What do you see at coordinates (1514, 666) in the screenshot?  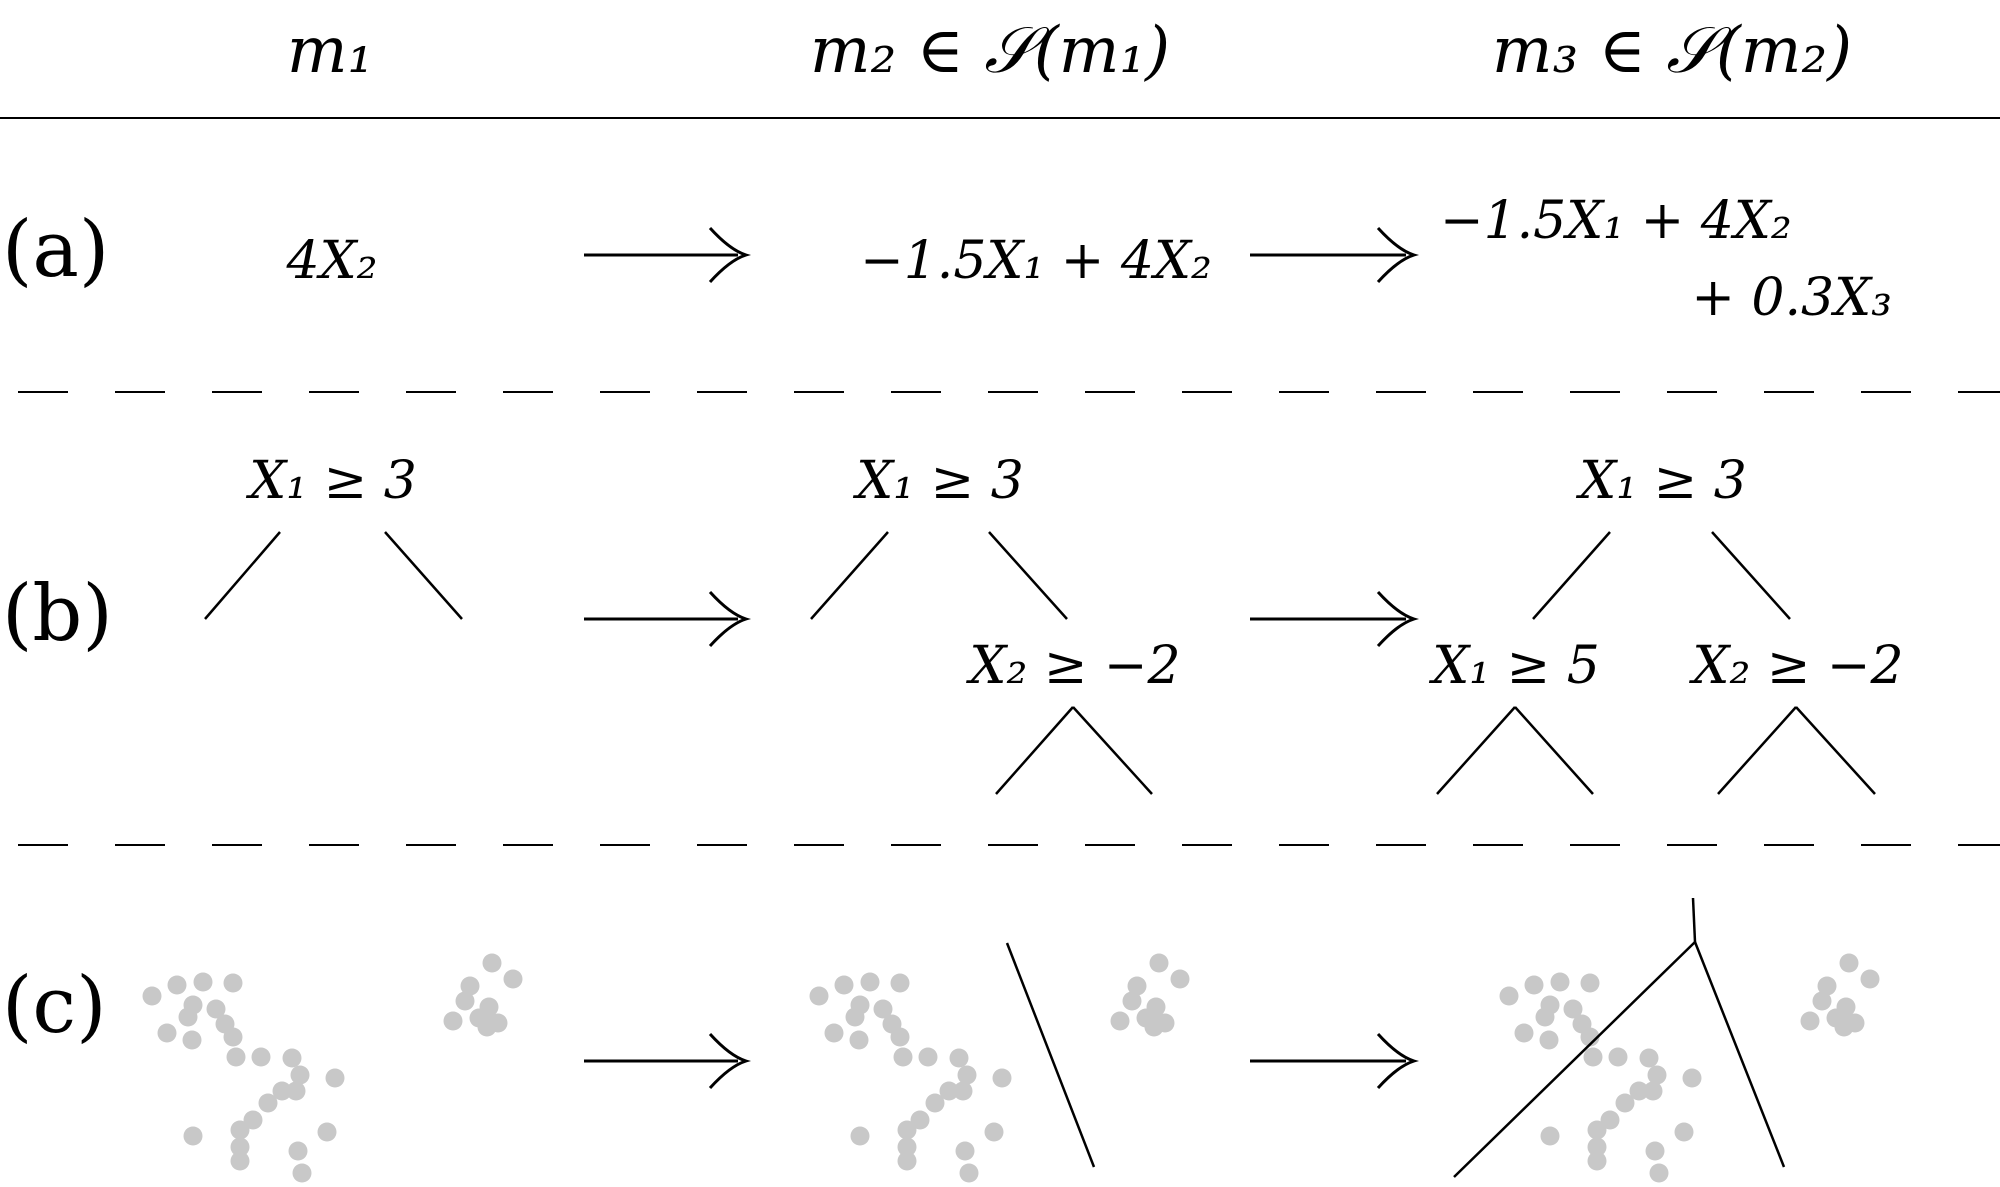 I see `row-b-m3-left-split: X₁ ≥ 5` at bounding box center [1514, 666].